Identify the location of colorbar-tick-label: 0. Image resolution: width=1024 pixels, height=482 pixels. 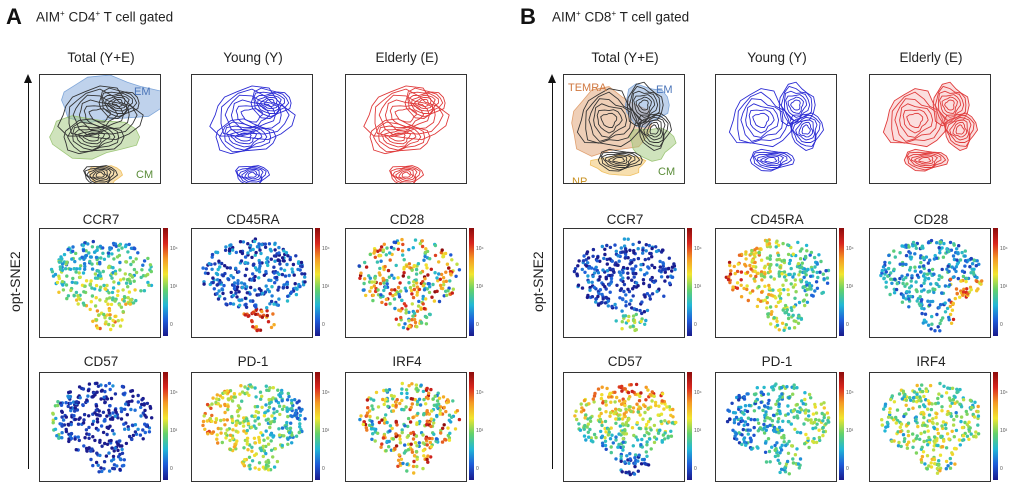
(695, 325).